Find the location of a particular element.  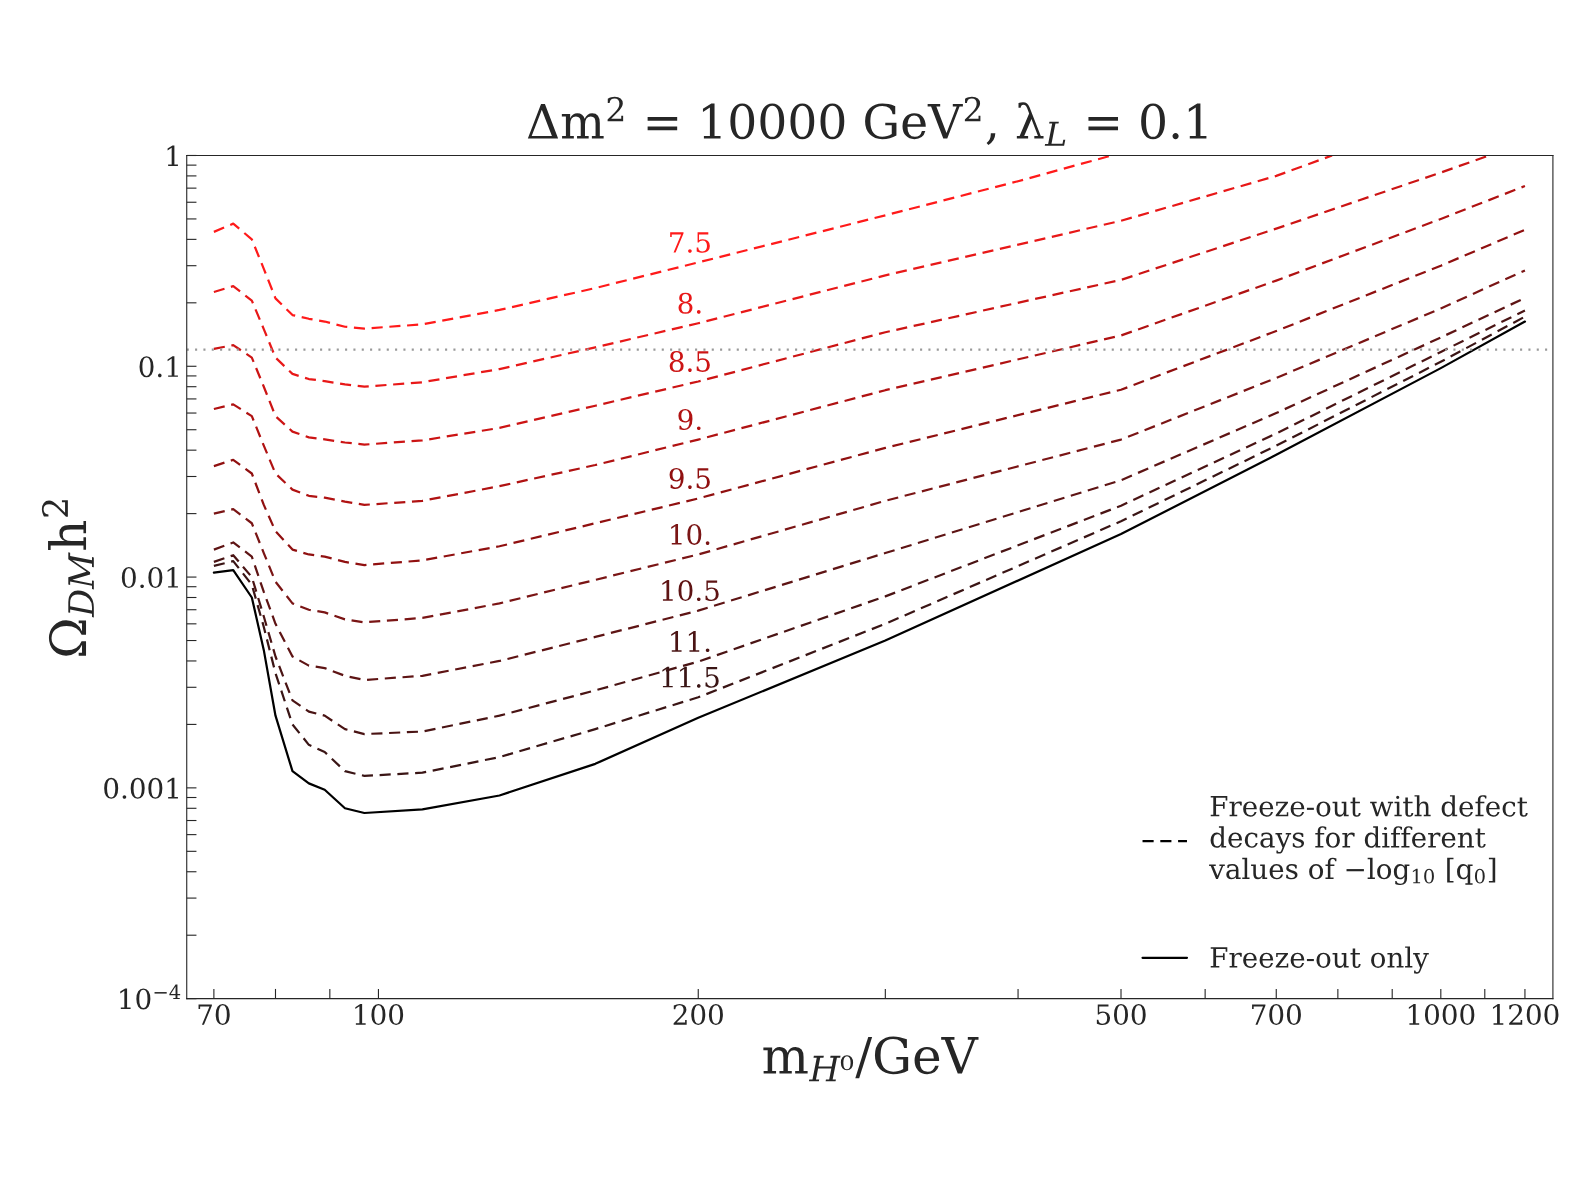

y-tick-label: 1 is located at coordinates (172, 156).